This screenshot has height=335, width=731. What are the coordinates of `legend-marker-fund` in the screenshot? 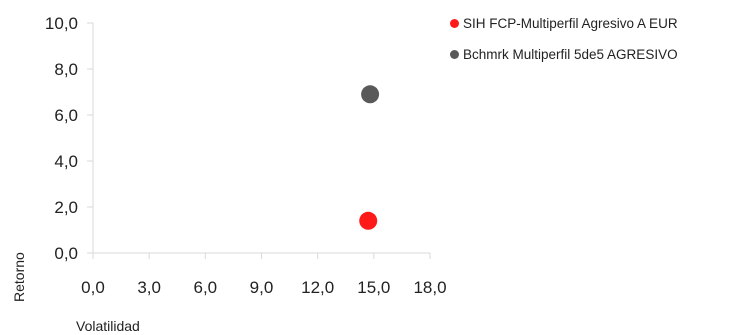 It's located at (454, 23).